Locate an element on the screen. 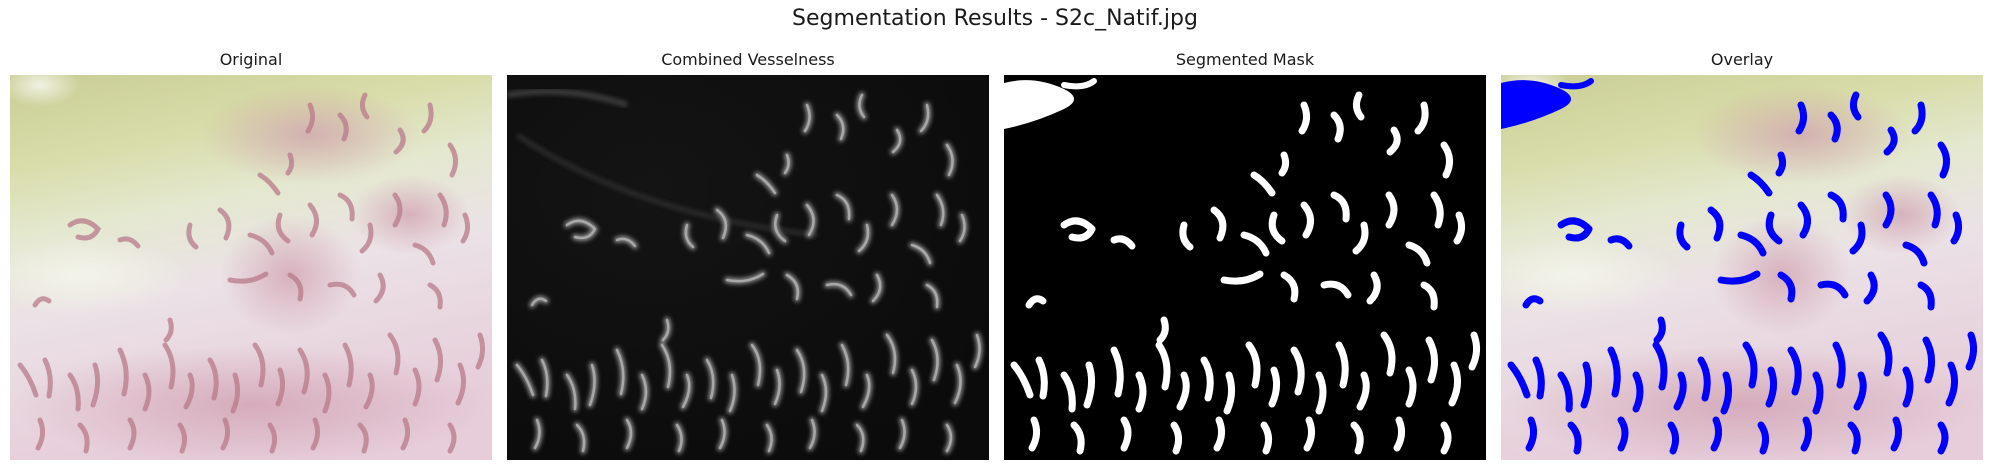  panel-title-original: Original is located at coordinates (251, 59).